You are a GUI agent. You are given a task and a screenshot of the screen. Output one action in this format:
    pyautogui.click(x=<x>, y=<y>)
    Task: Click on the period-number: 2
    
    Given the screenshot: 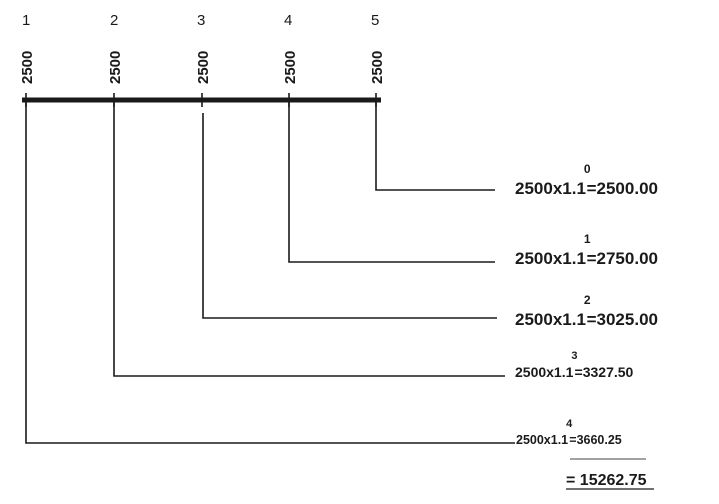 What is the action you would take?
    pyautogui.click(x=114, y=20)
    